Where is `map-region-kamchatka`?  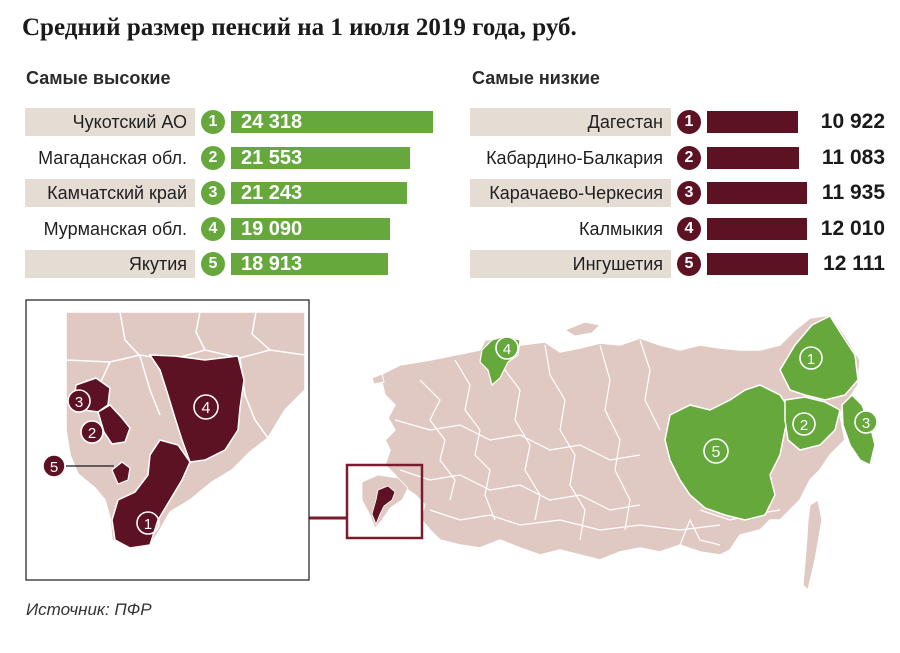 map-region-kamchatka is located at coordinates (858, 430).